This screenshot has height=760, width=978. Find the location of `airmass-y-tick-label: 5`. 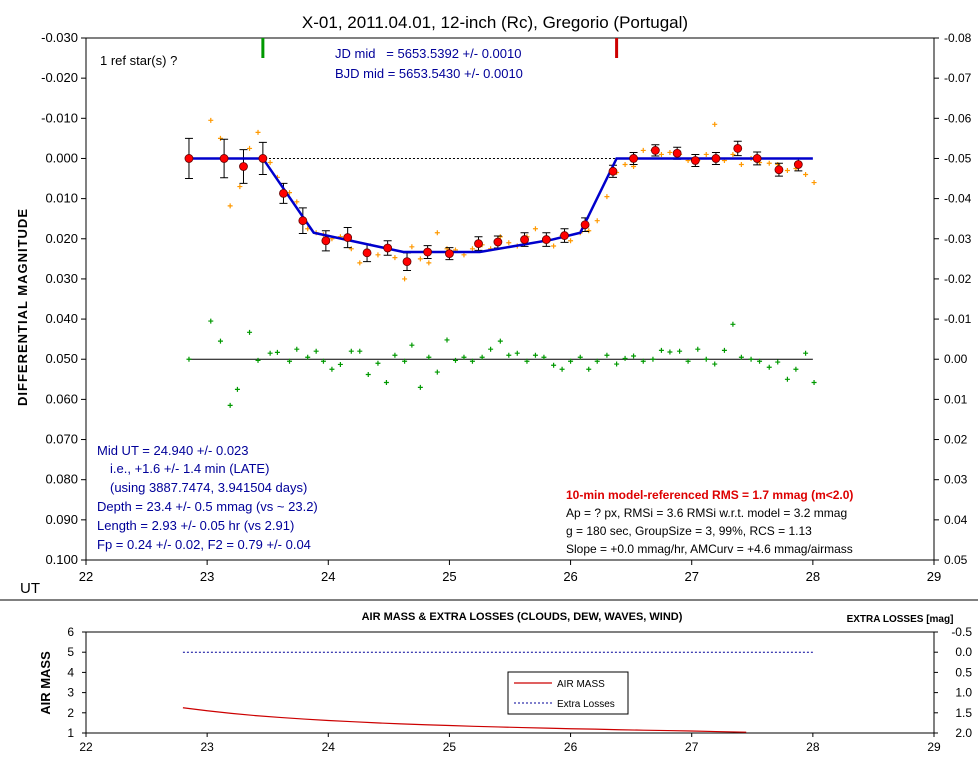

airmass-y-tick-label: 5 is located at coordinates (70, 652).